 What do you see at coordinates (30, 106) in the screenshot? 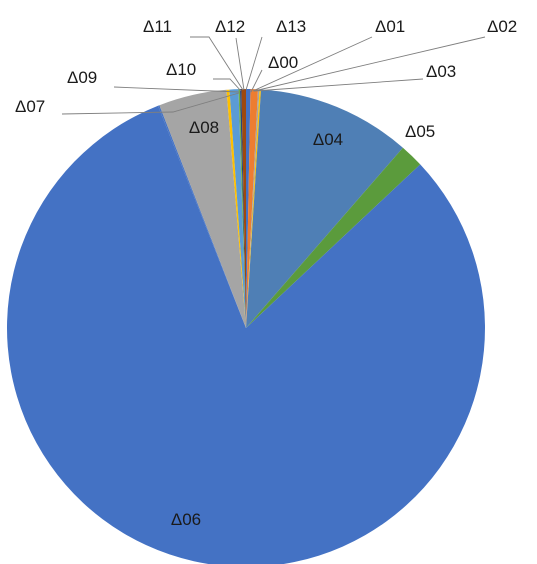
I see `slice-label-delta-07: Δ07` at bounding box center [30, 106].